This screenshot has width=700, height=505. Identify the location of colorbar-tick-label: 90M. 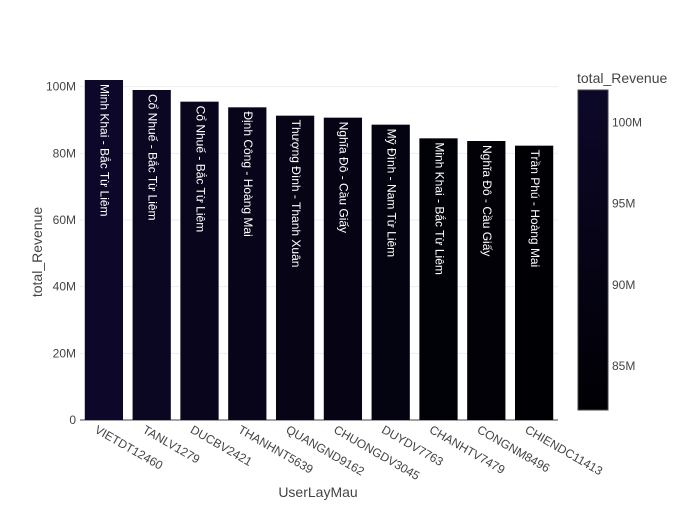
(623, 285).